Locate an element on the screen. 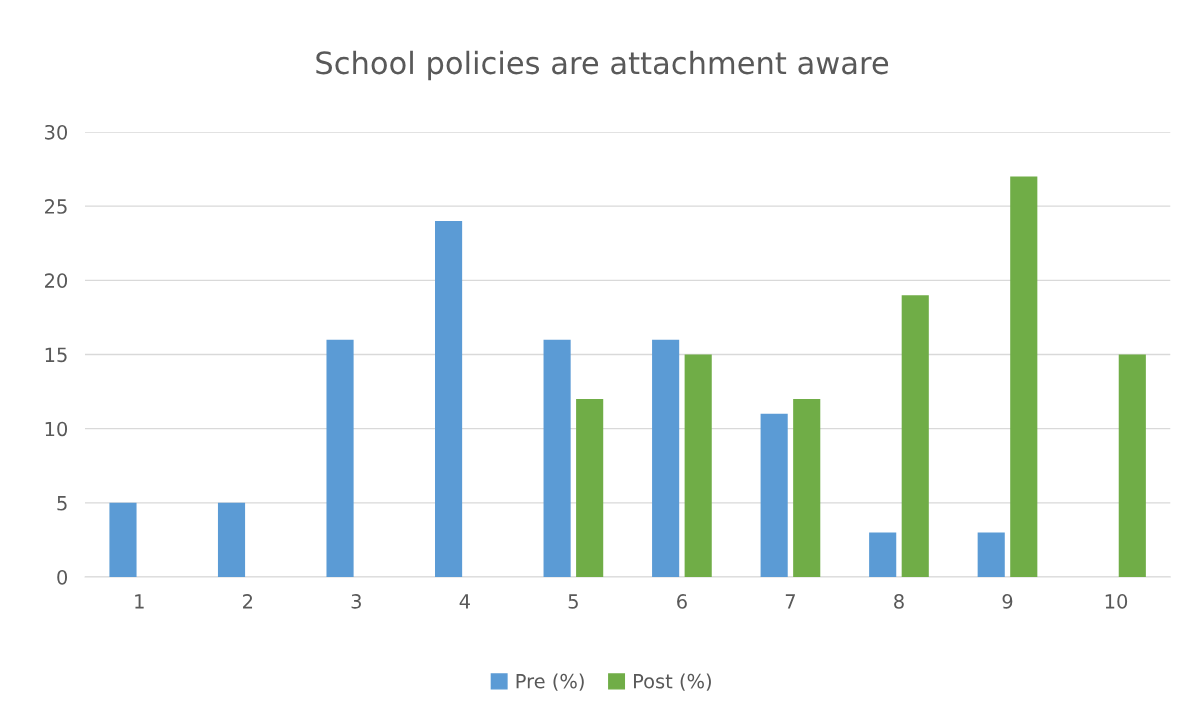 The height and width of the screenshot is (728, 1204). x-tick-label: 3 is located at coordinates (356, 601).